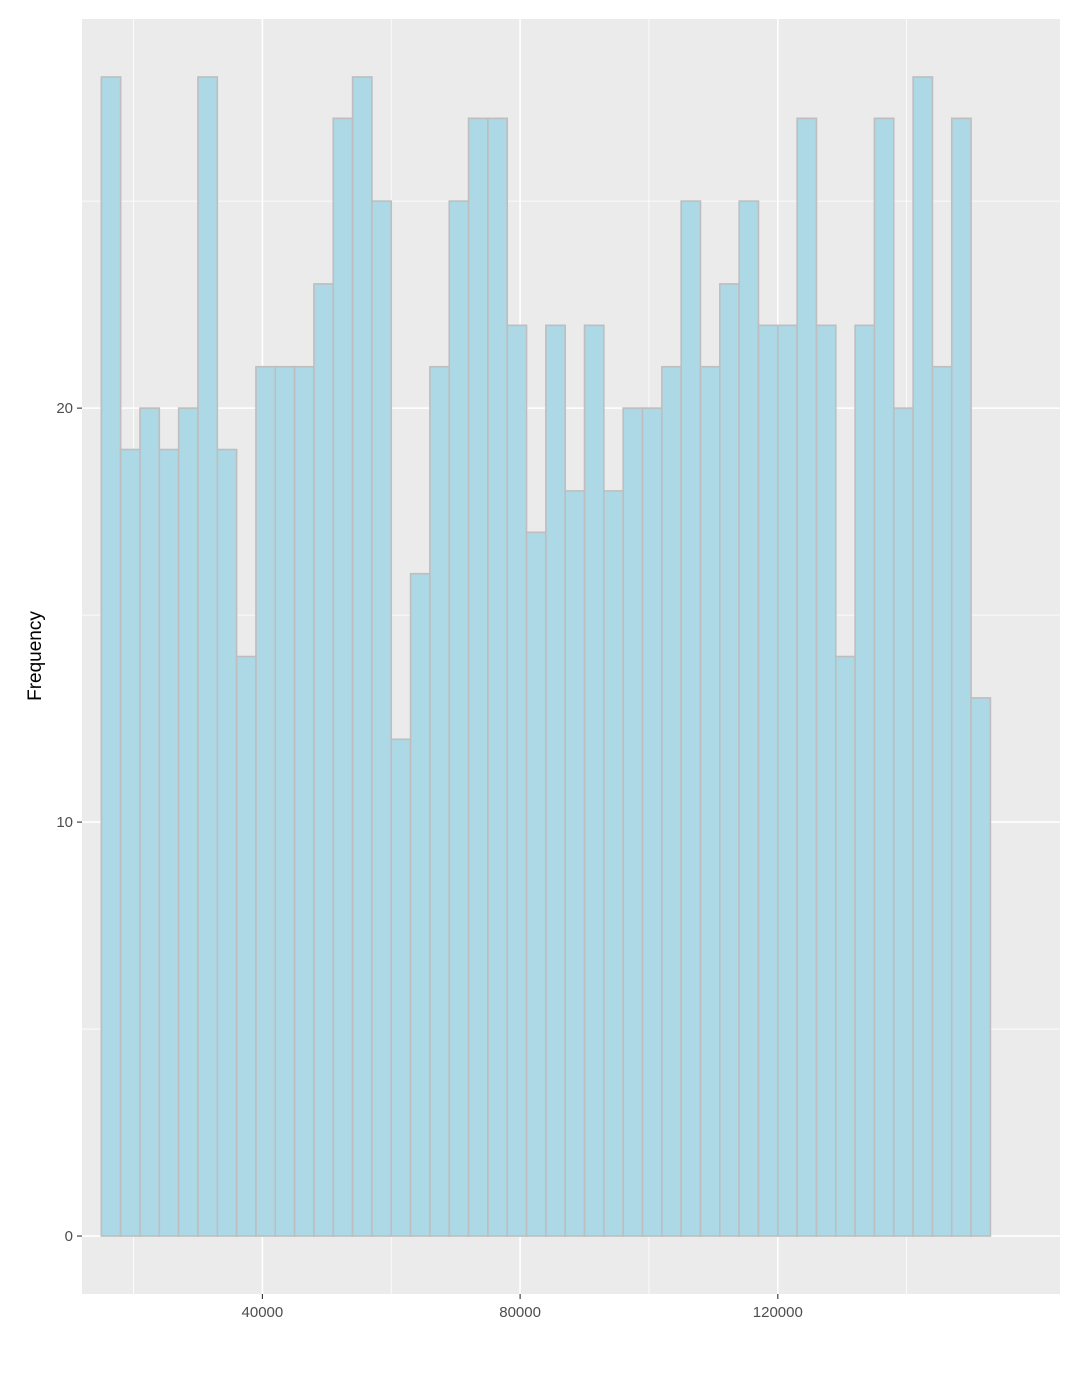  I want to click on x-axis: 40000 80000 120000, so click(522, 1307).